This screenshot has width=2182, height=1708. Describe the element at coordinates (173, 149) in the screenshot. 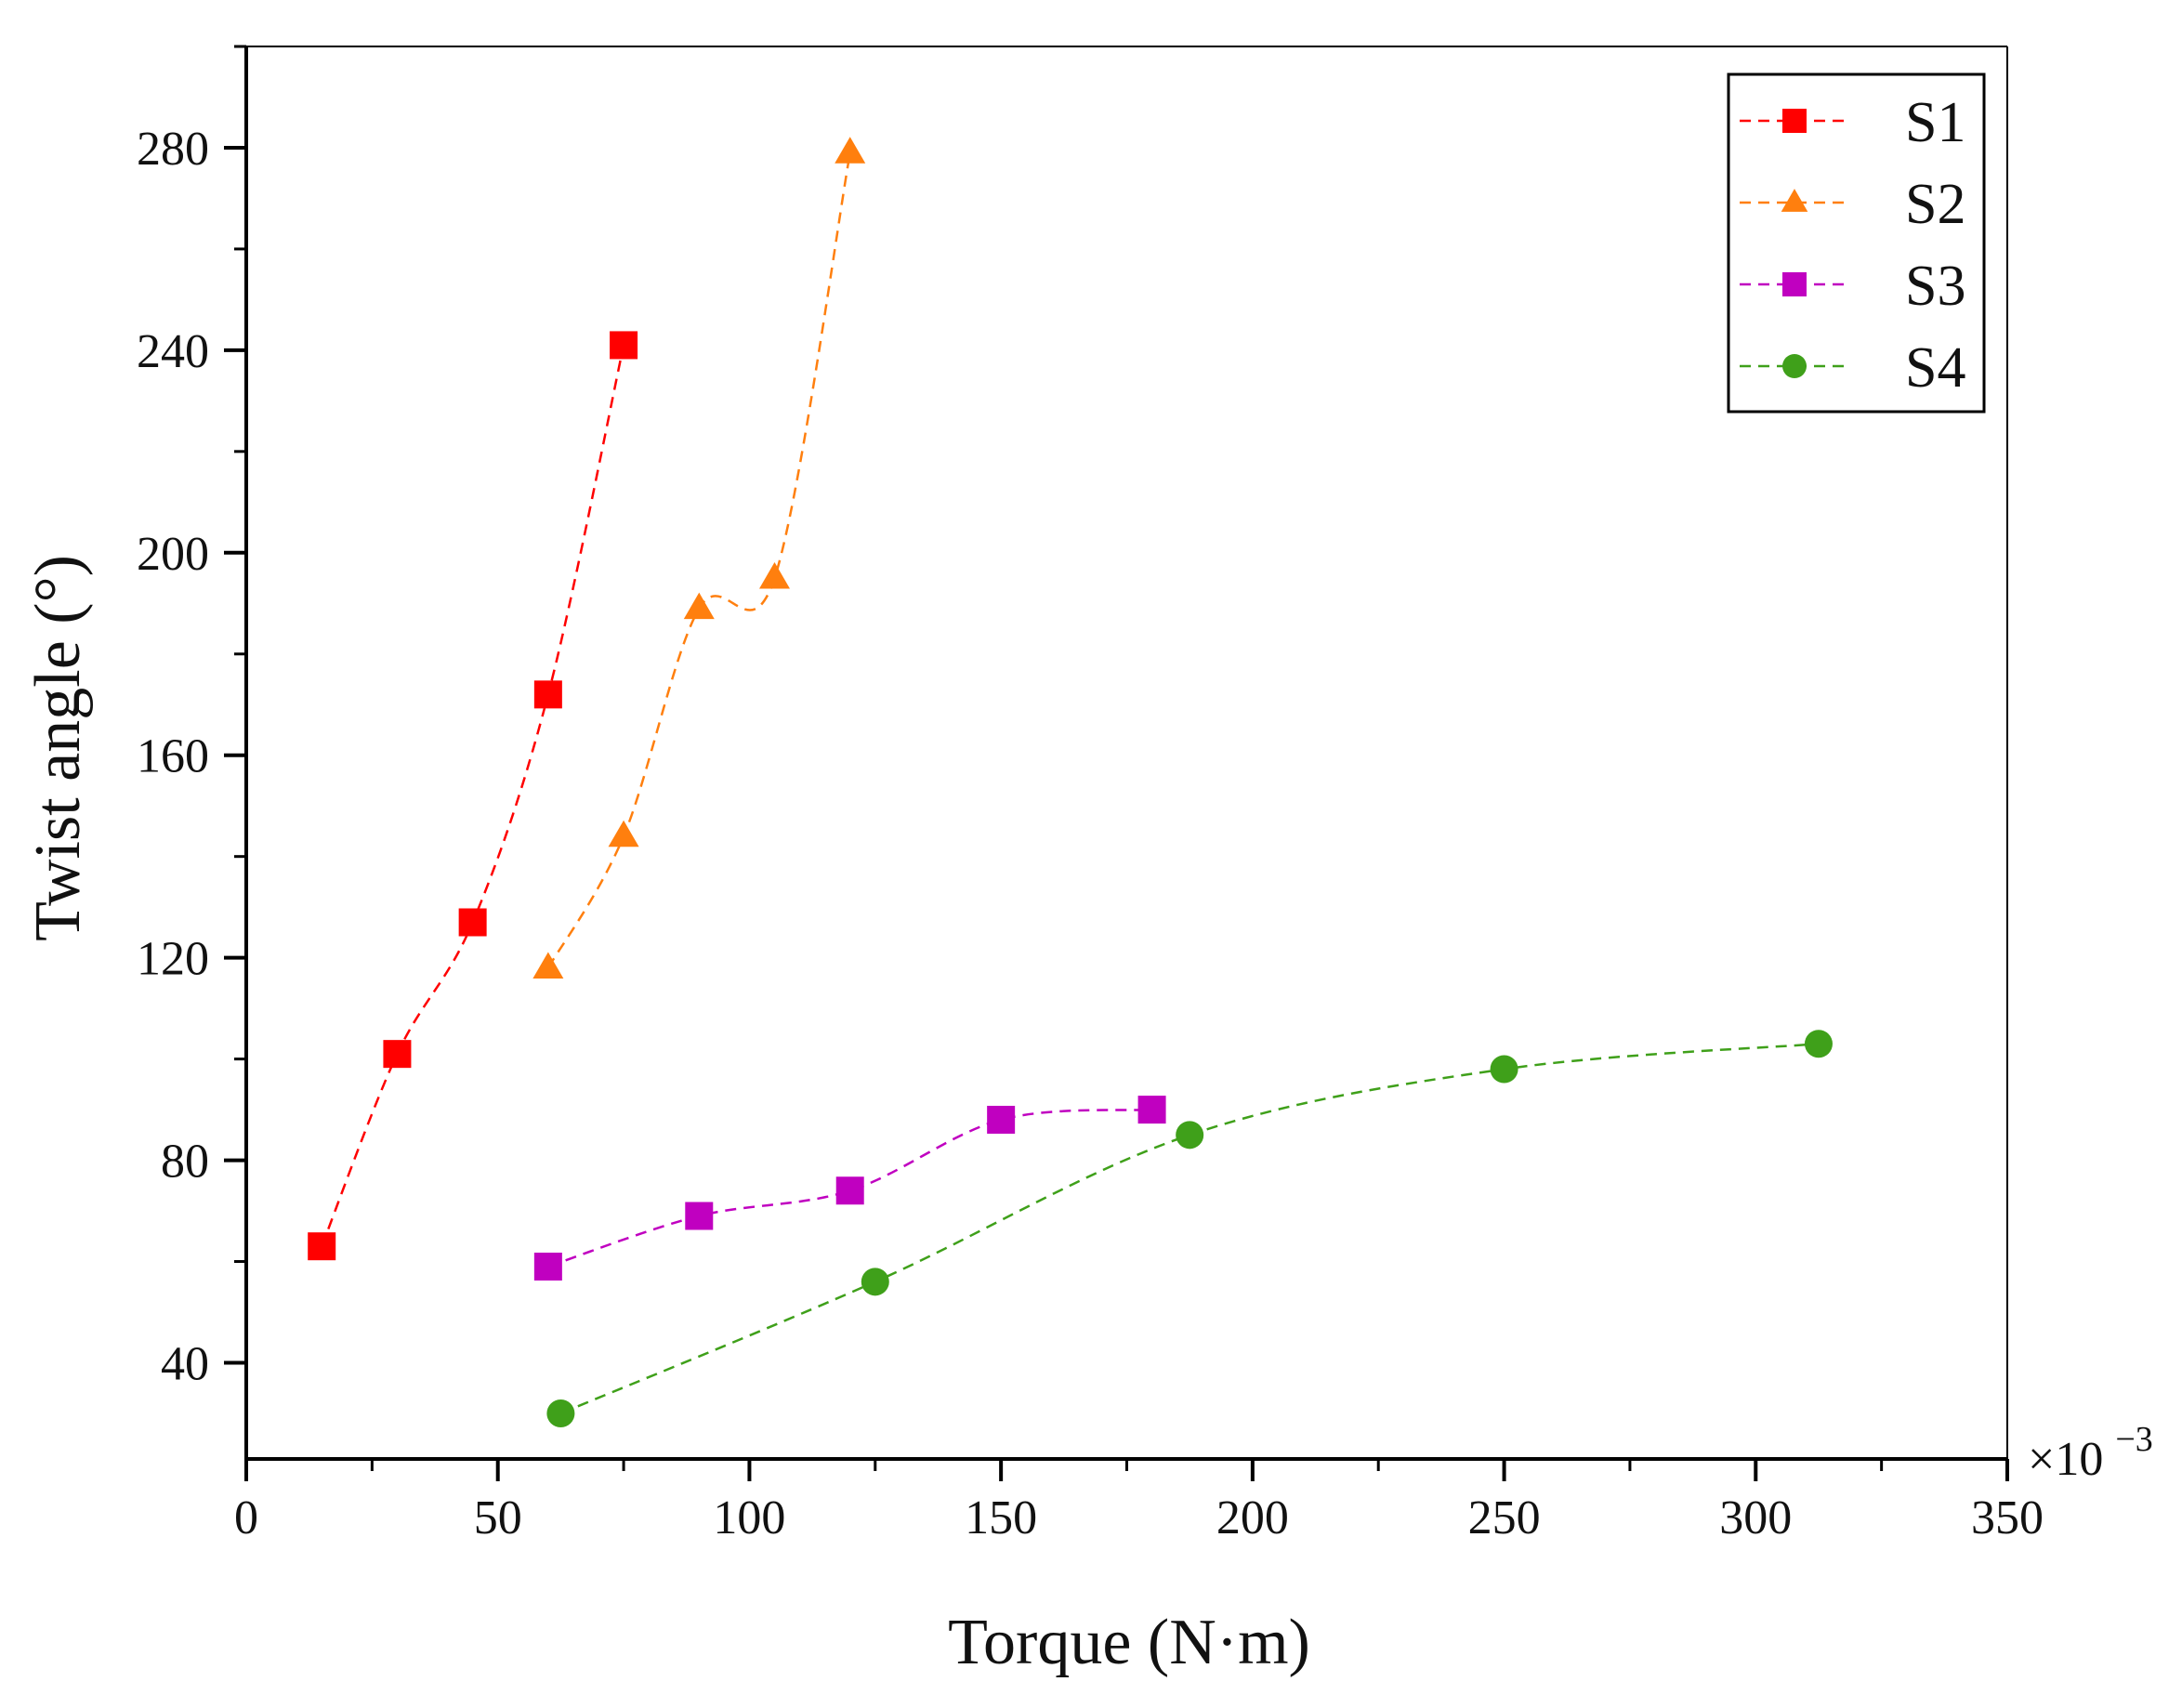

I see `y-tick-label: 280` at that location.